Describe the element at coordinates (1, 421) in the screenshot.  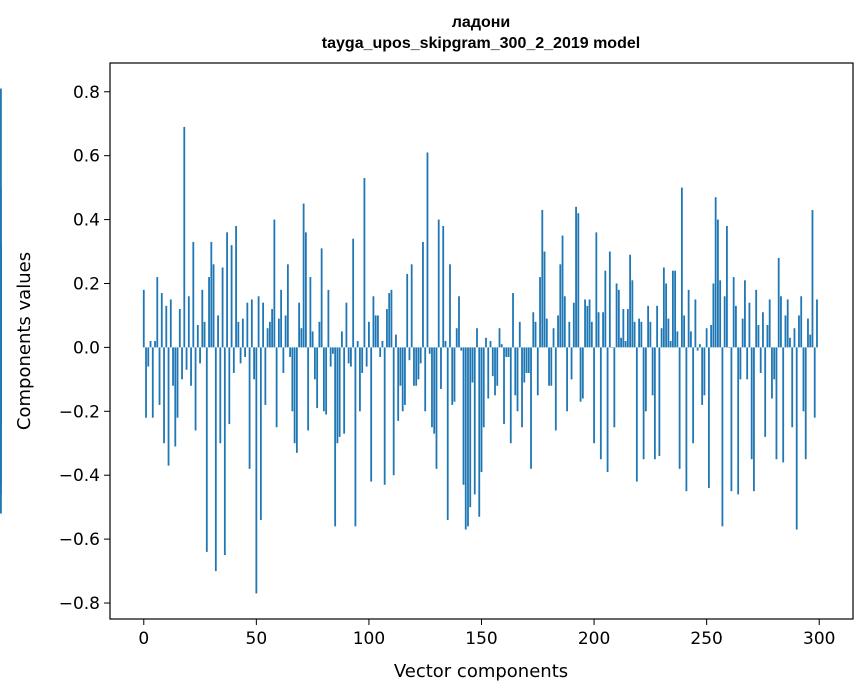
I see `bar-undefined` at that location.